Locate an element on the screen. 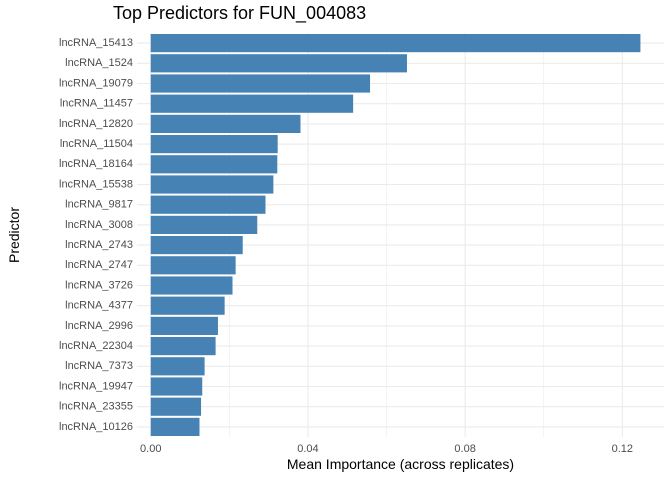  y-tick-label: lncRNA_19079 is located at coordinates (96, 83).